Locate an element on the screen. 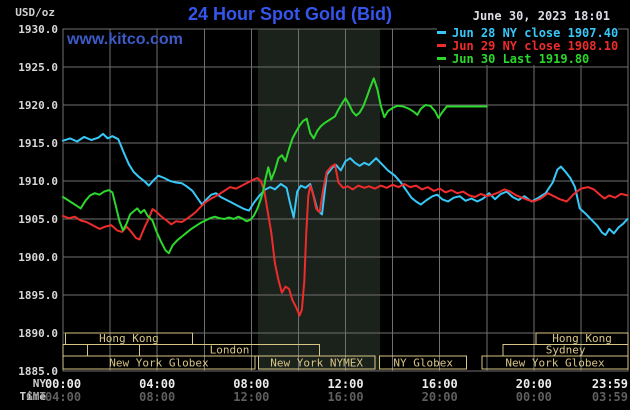  session-label: NY Globex is located at coordinates (423, 363).